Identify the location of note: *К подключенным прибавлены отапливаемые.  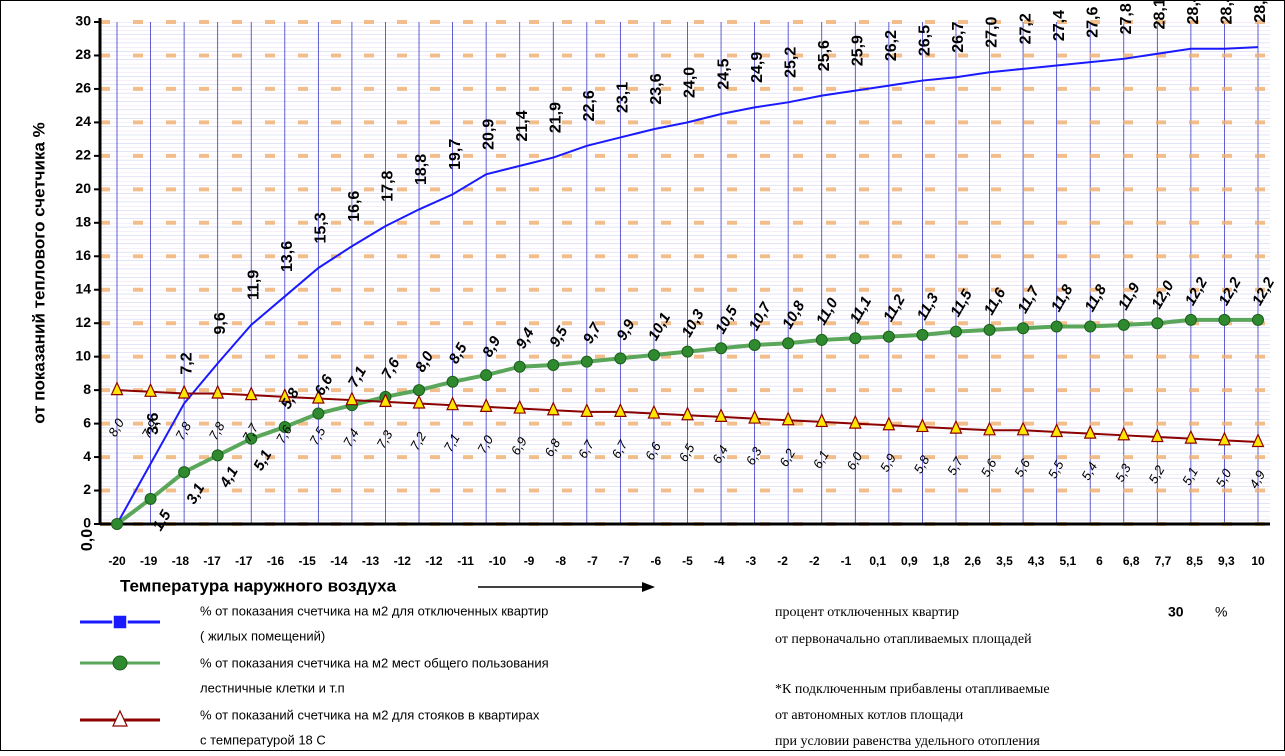
(912, 689).